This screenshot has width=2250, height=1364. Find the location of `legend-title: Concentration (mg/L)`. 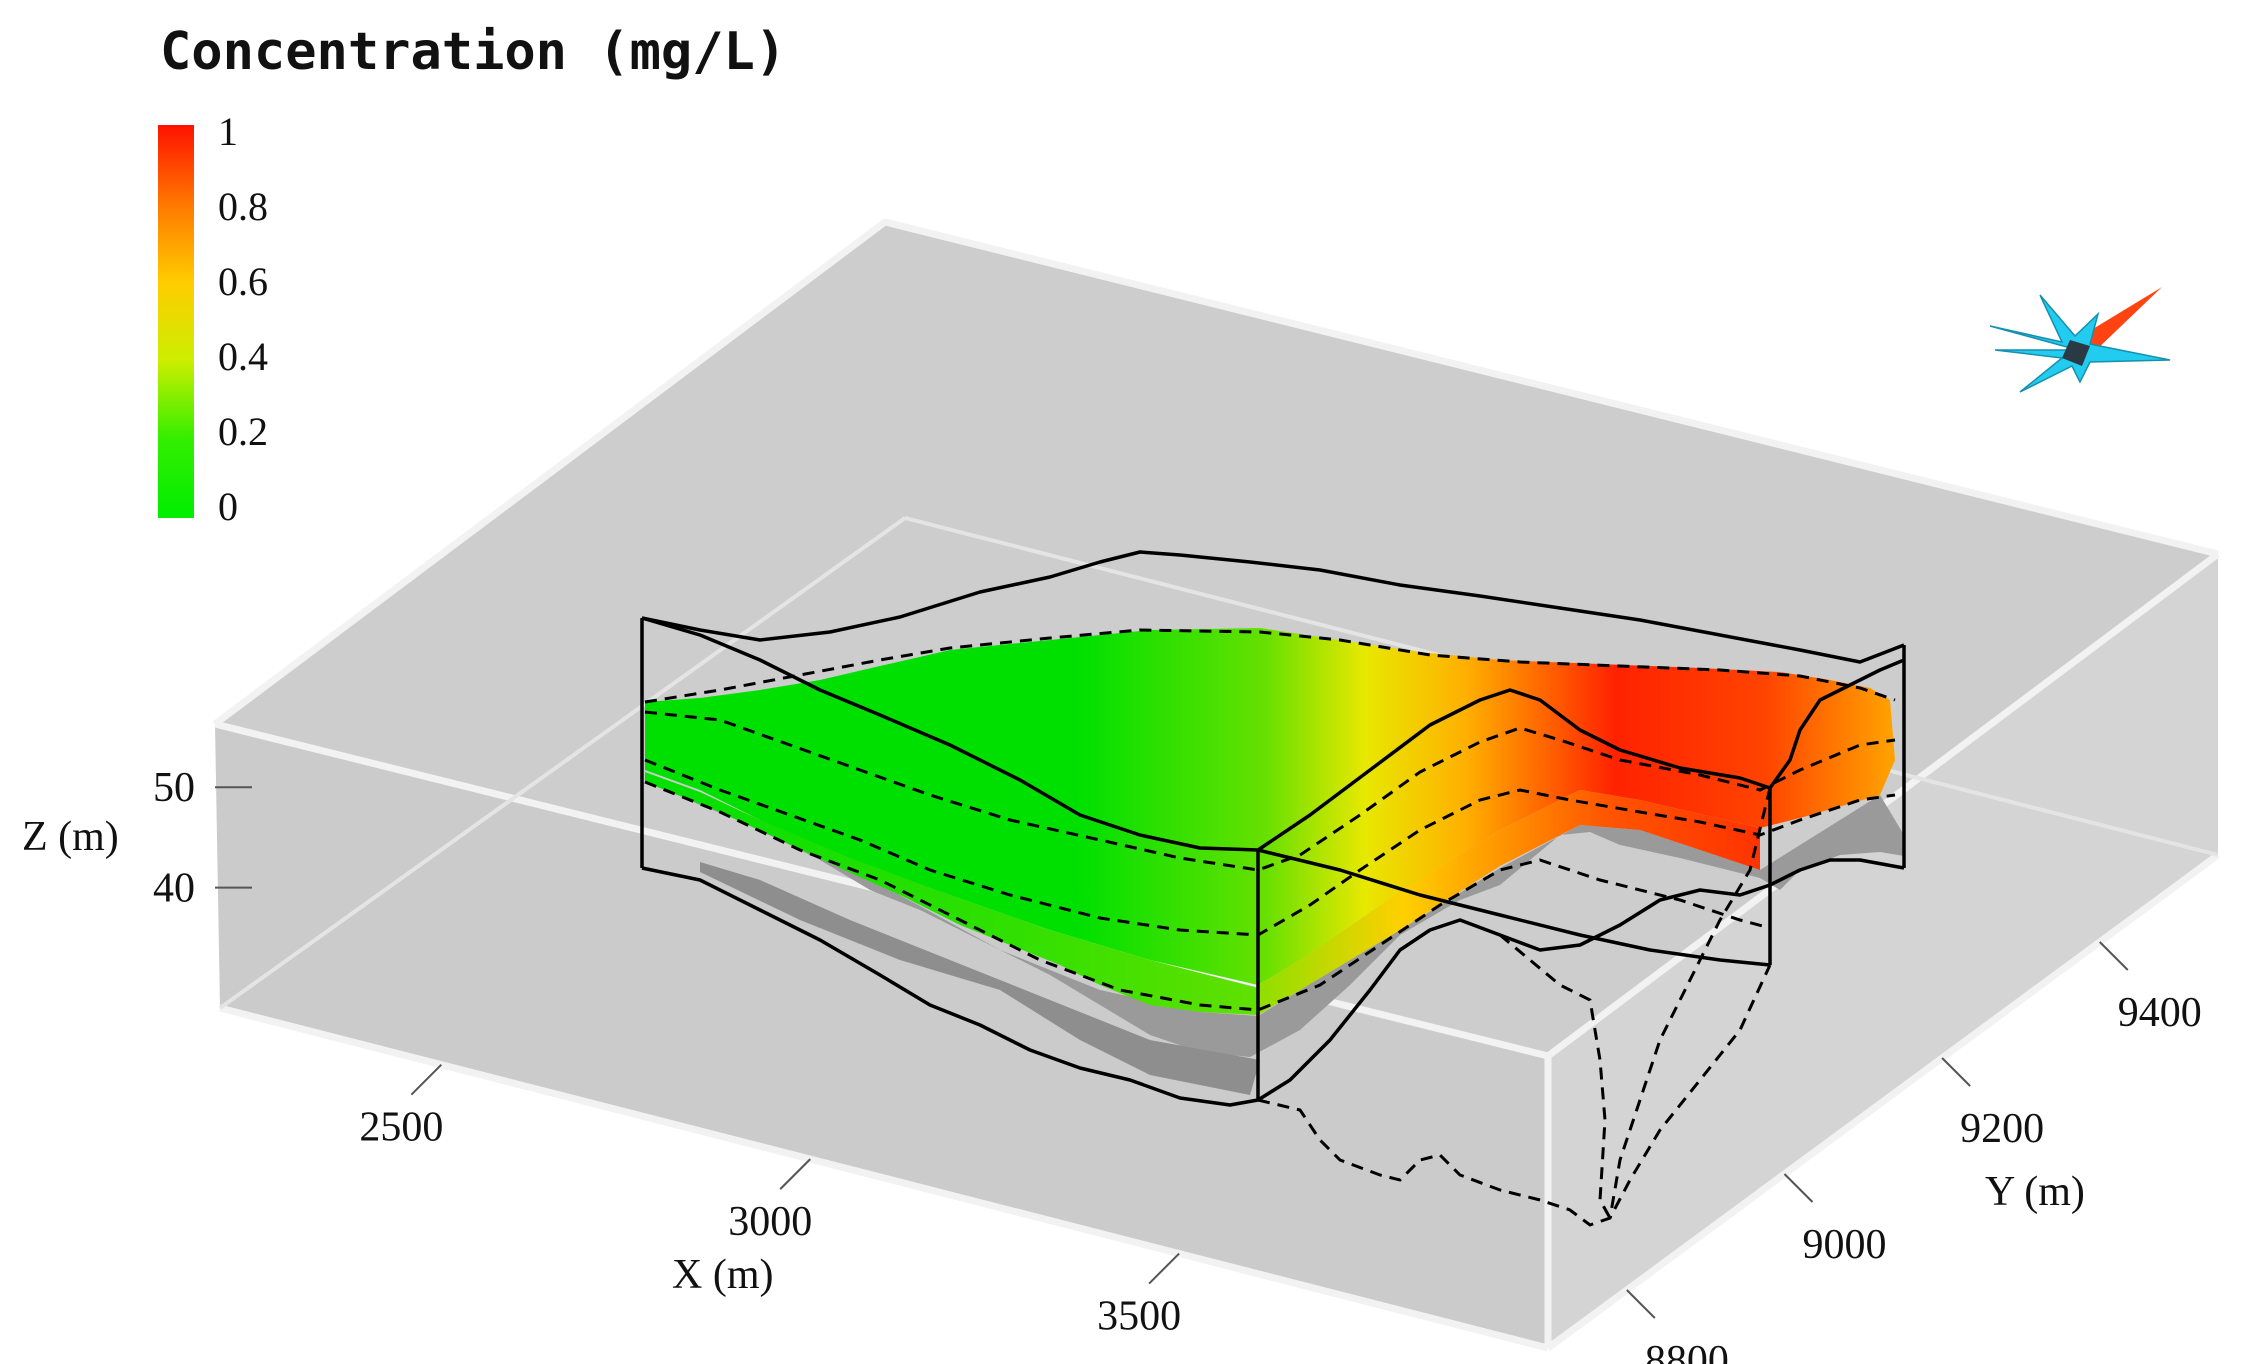

legend-title: Concentration (mg/L) is located at coordinates (473, 52).